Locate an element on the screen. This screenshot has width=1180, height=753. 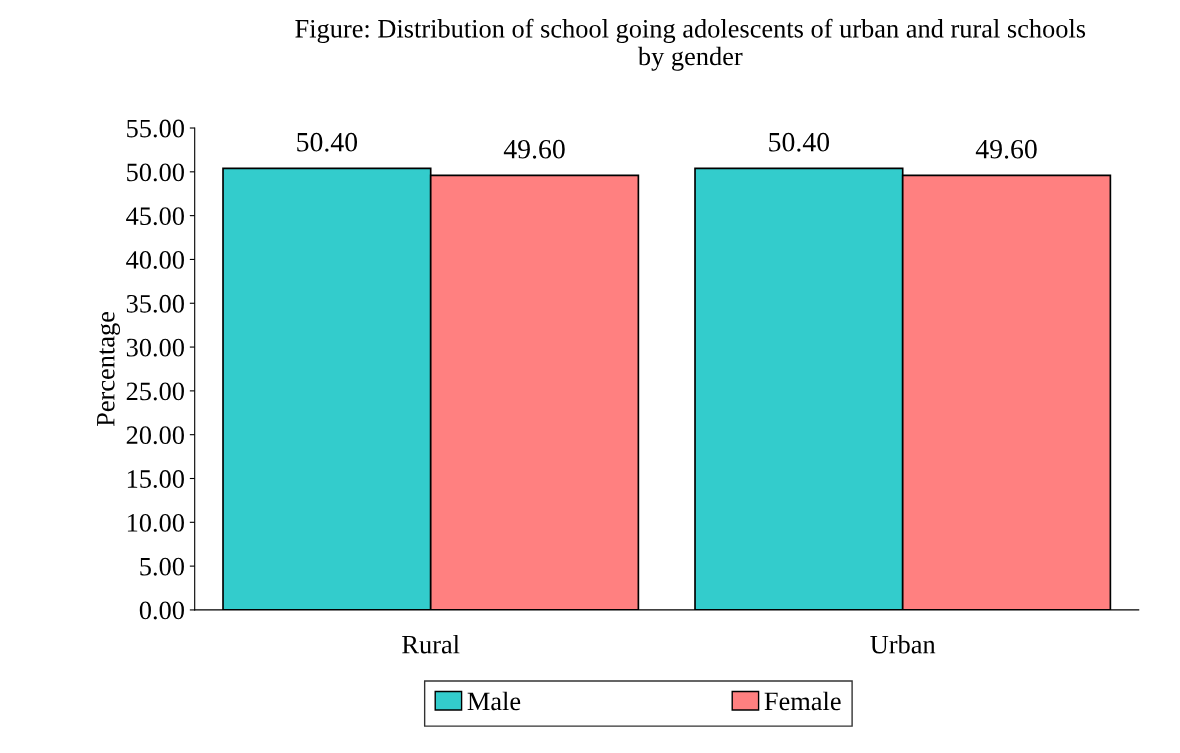
y-tick-label: 5.00 is located at coordinates (162, 566).